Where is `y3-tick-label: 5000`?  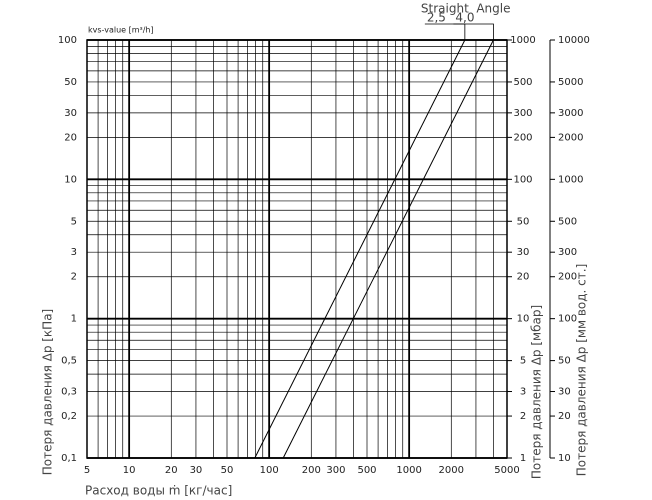 y3-tick-label: 5000 is located at coordinates (570, 82).